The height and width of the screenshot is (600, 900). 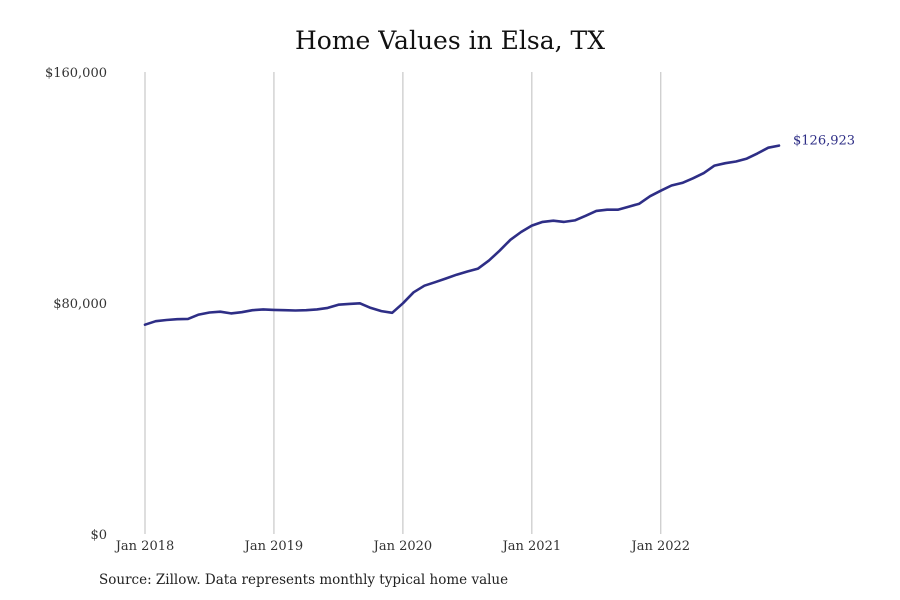 I want to click on x-tick-label: Jan 2018, so click(x=144, y=546).